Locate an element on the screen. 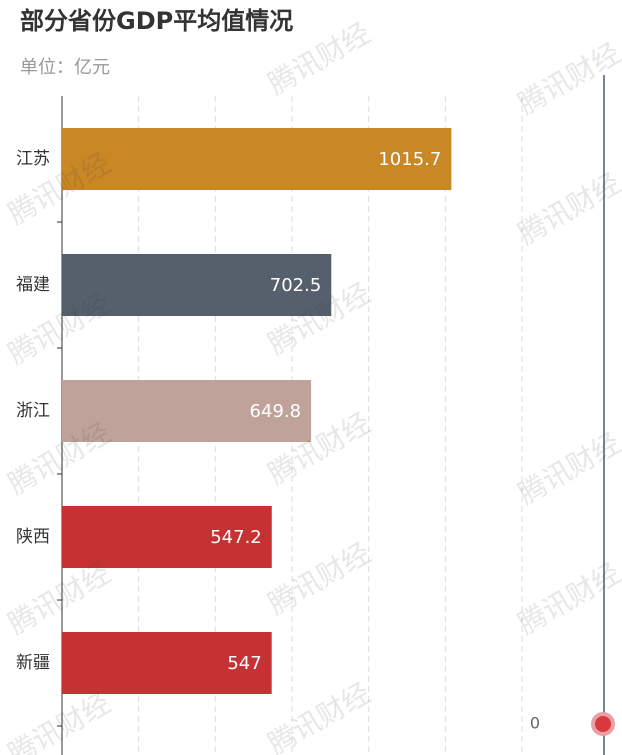  value-label: 1015.7 is located at coordinates (409, 159).